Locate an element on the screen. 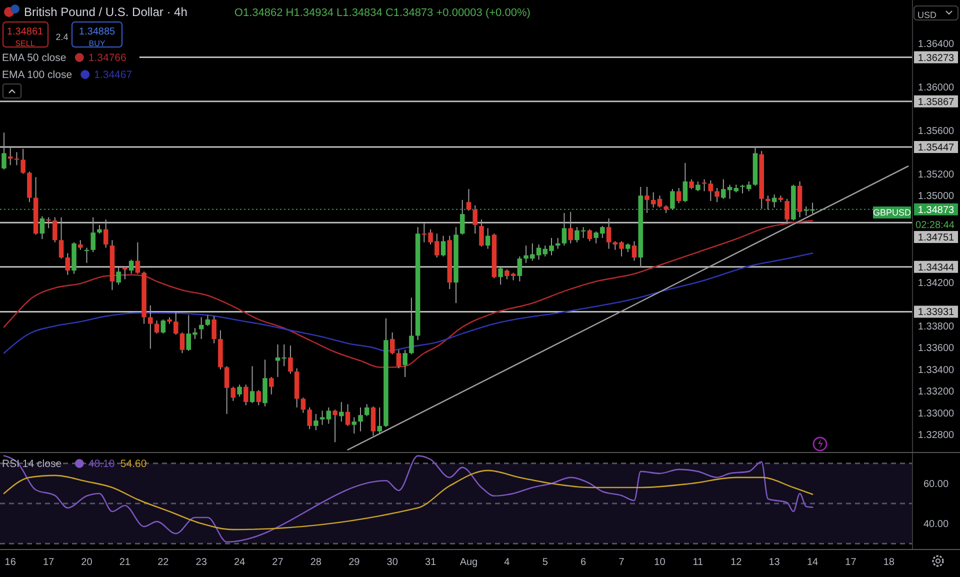 Image resolution: width=960 pixels, height=577 pixels. x-tick-label: 18 is located at coordinates (889, 562).